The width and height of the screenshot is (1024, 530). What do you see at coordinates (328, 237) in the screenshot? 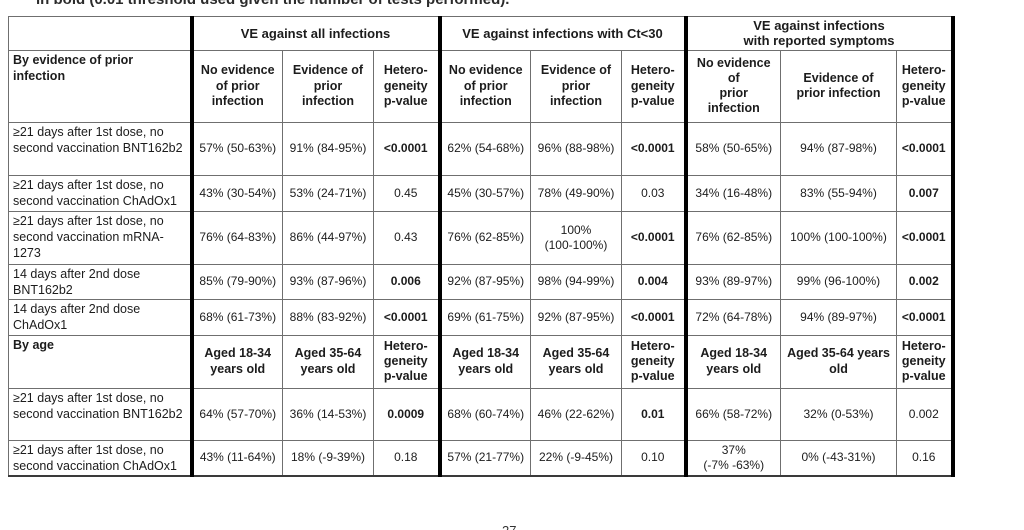
I see `value-cell: 86% (44-97%)` at bounding box center [328, 237].